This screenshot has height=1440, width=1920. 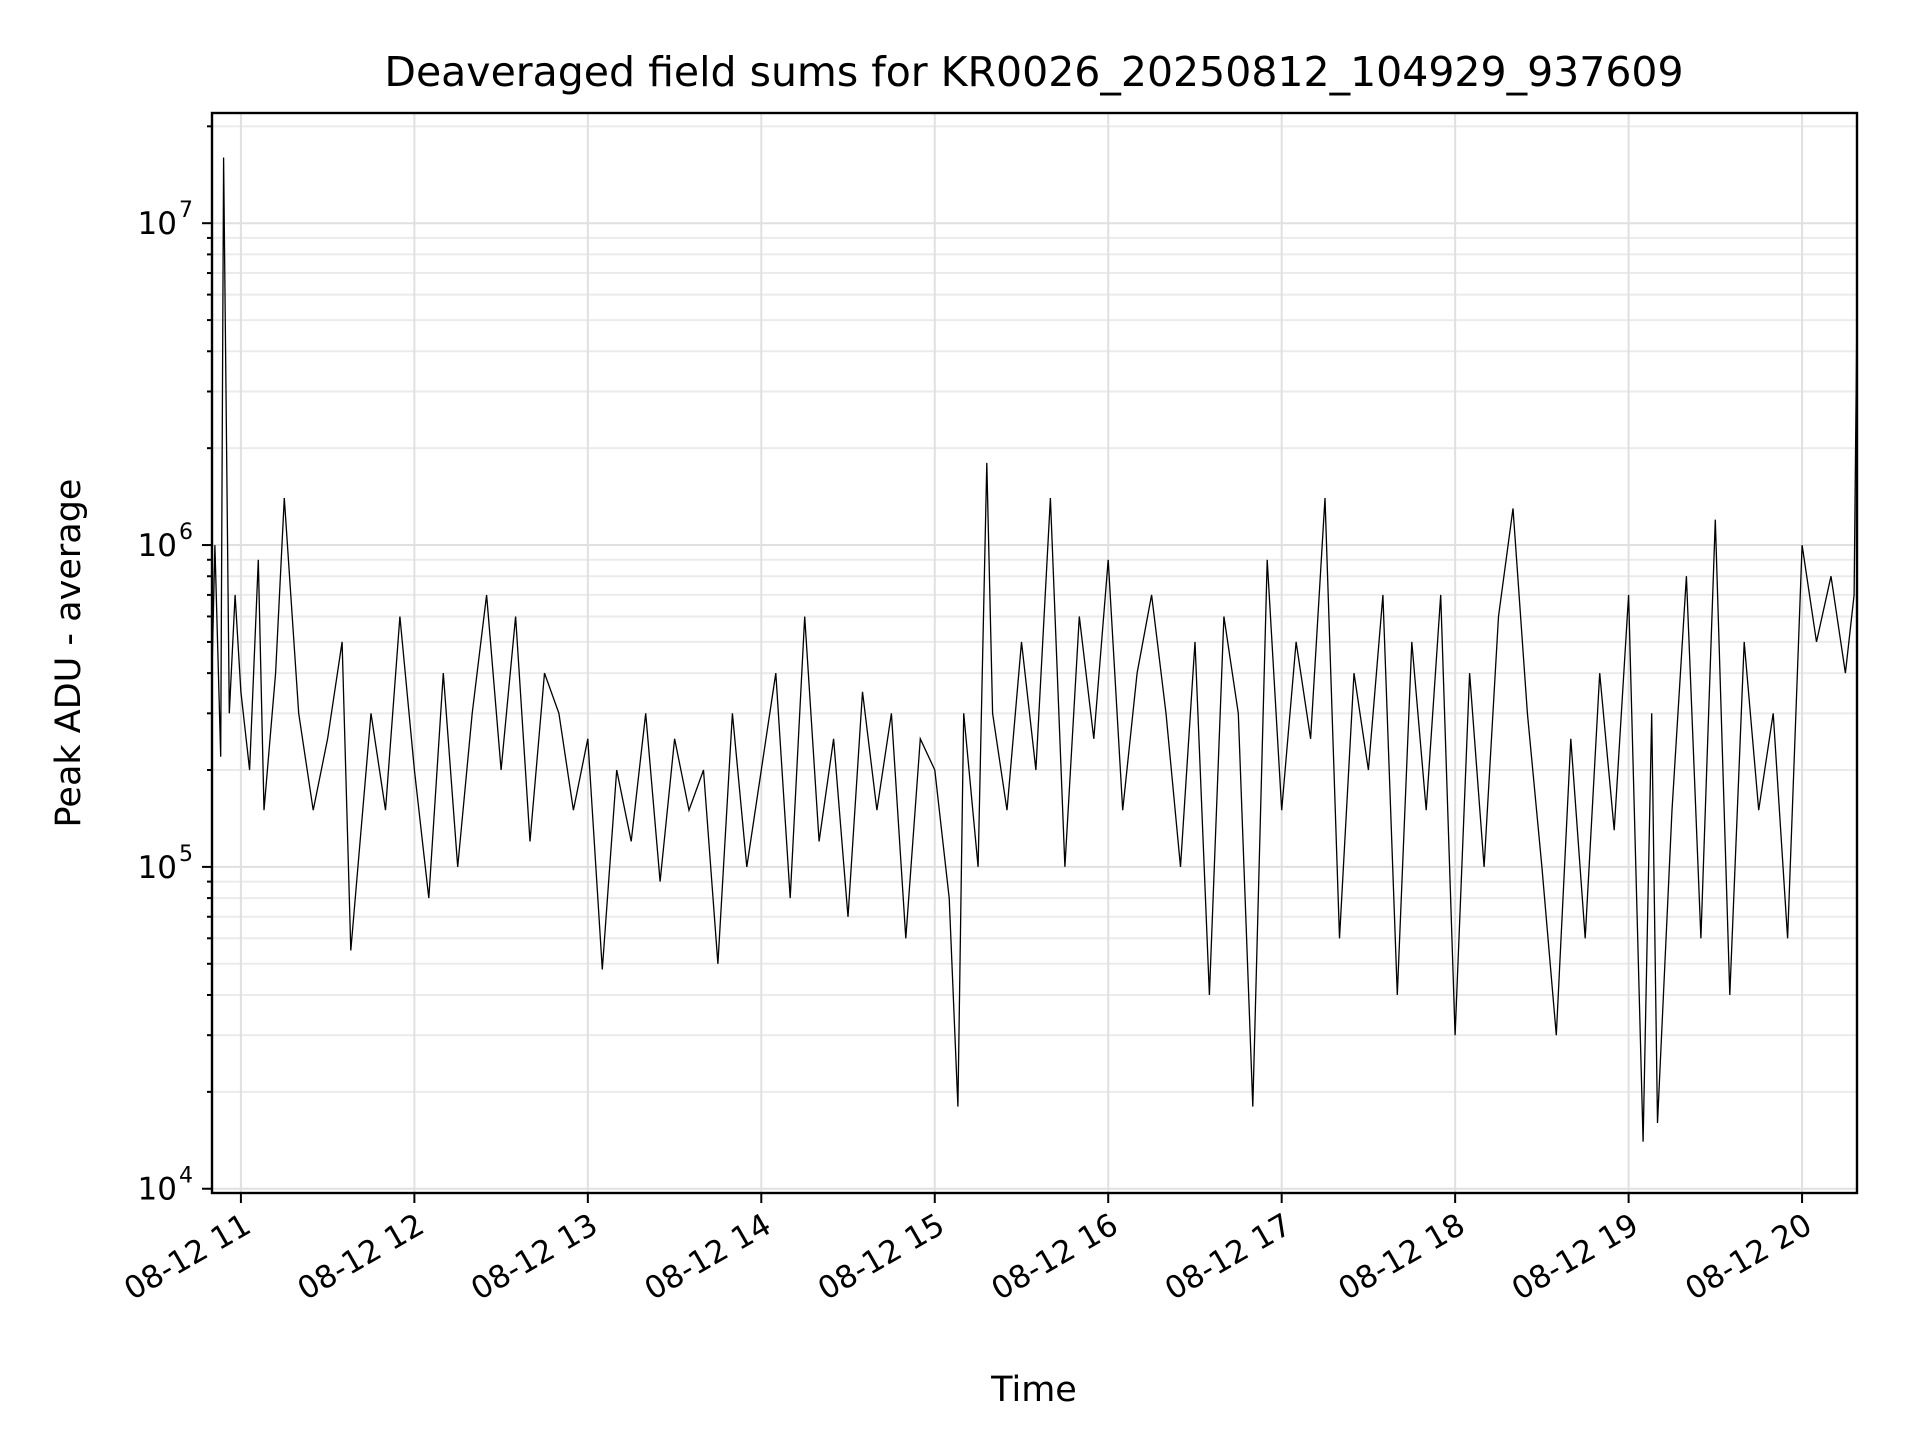 I want to click on y-axis-label: Peak ADU - average, so click(x=69, y=653).